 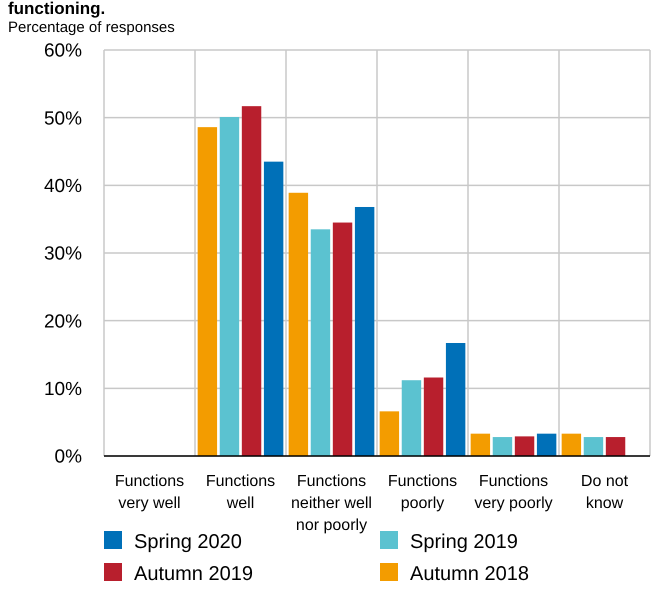 I want to click on x-tick-label: Do not know, so click(x=604, y=492).